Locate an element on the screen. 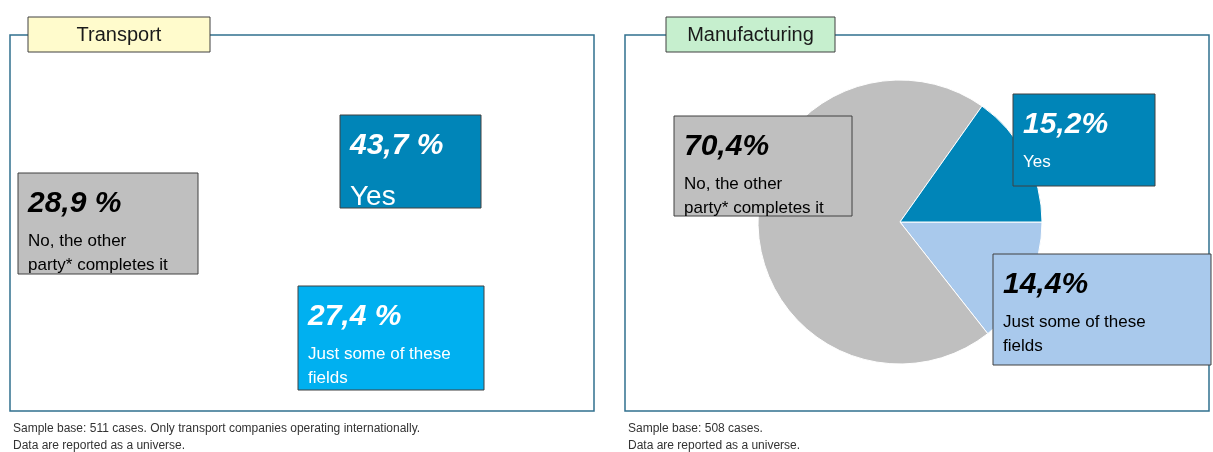 The width and height of the screenshot is (1213, 452). slice-label: Just some of these fields is located at coordinates (1074, 333).